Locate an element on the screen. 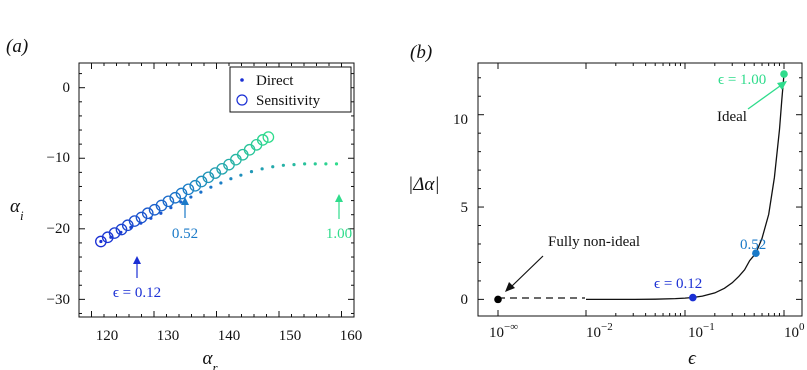 This screenshot has width=807, height=370. legend-sensitivity-label: Sensitivity is located at coordinates (288, 101).